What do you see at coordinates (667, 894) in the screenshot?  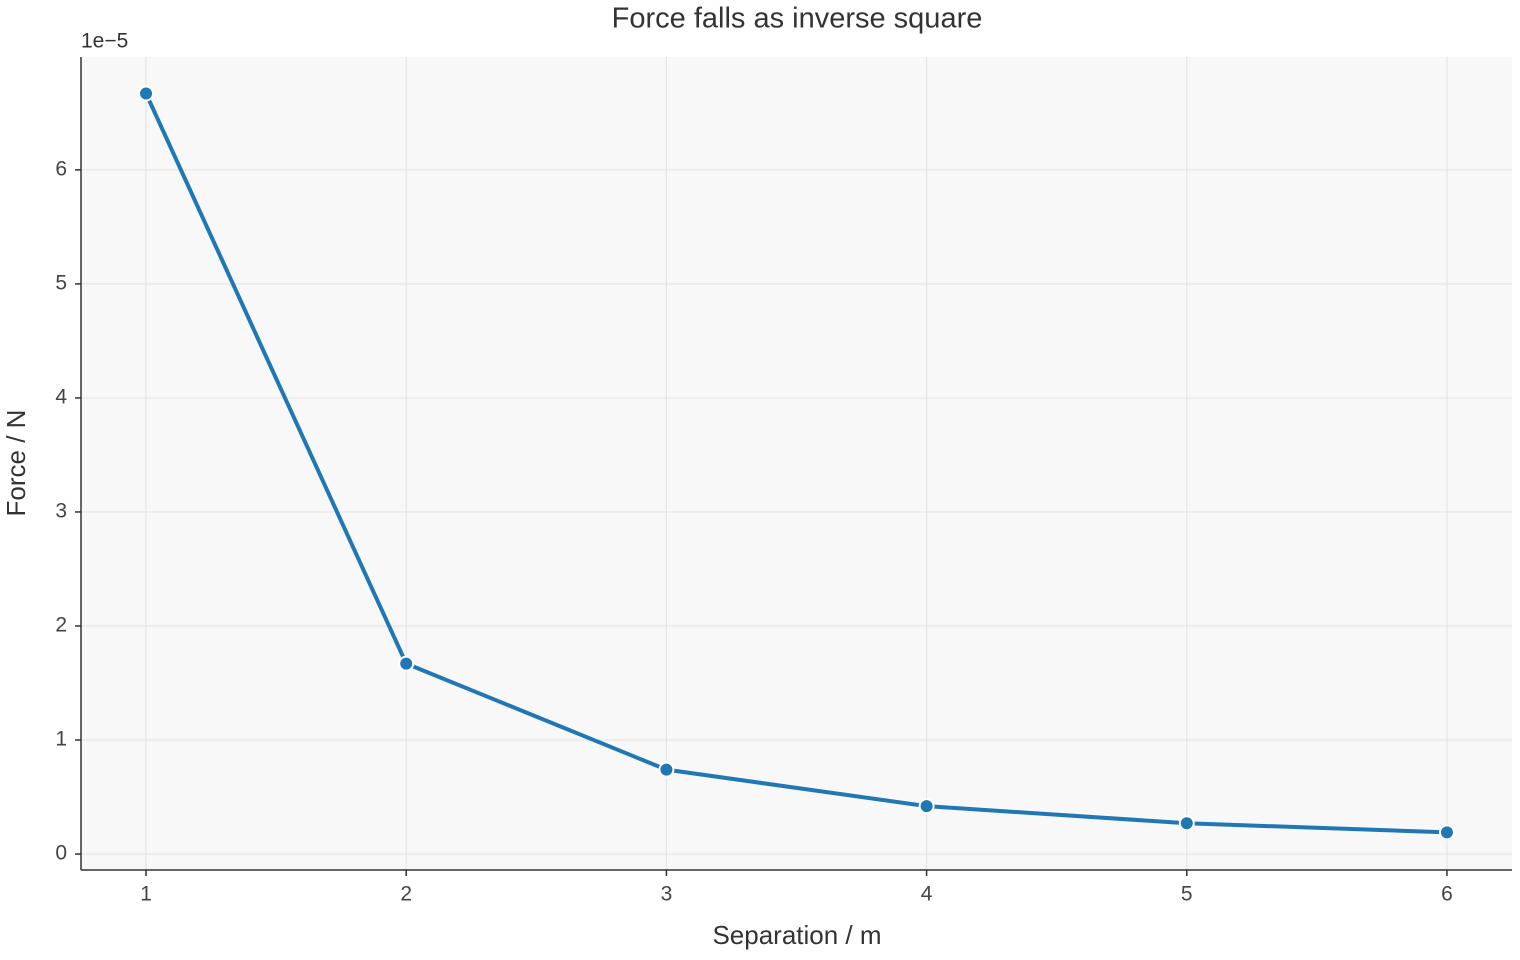 I see `x-tick-label: 3` at bounding box center [667, 894].